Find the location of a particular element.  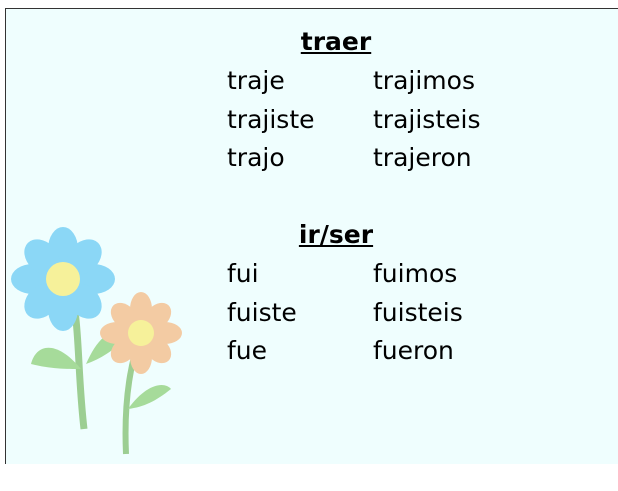

section-title: ir/ser is located at coordinates (336, 234).